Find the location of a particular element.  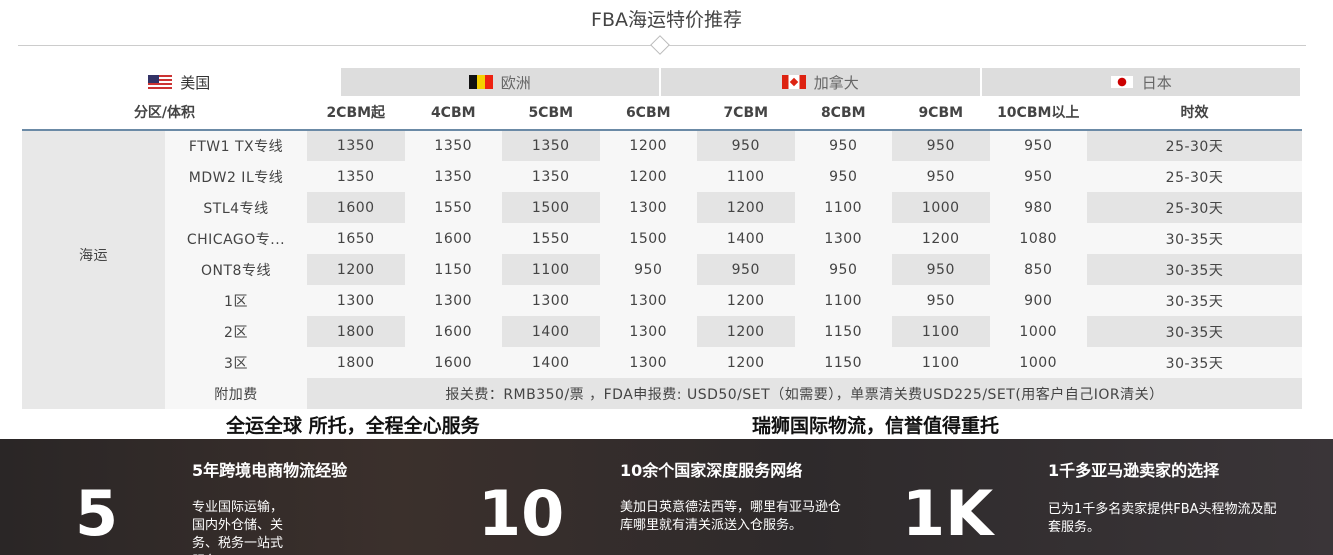

stat-heading: 10余个国家深度服务网络 is located at coordinates (711, 470).